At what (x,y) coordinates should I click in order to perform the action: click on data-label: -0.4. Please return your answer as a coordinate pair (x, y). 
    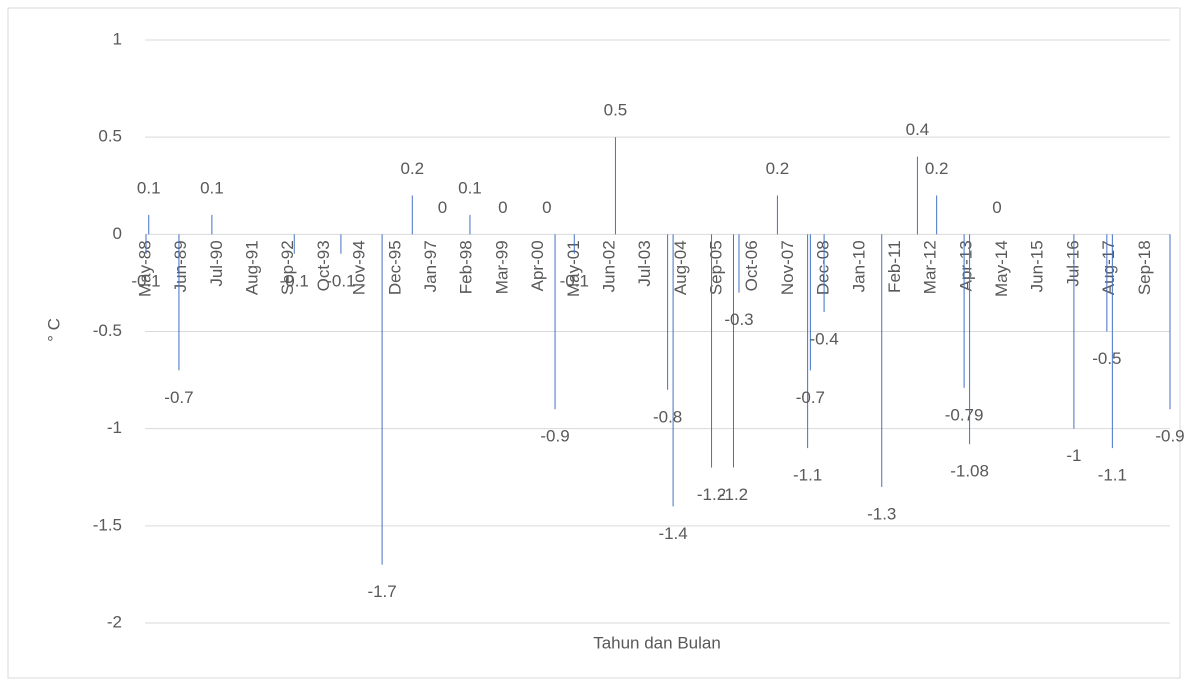
    Looking at the image, I should click on (823, 339).